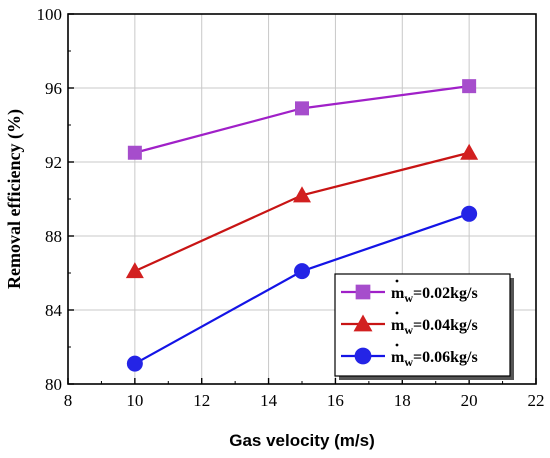 This screenshot has width=550, height=458. I want to click on x-tick-label: 8, so click(68, 400).